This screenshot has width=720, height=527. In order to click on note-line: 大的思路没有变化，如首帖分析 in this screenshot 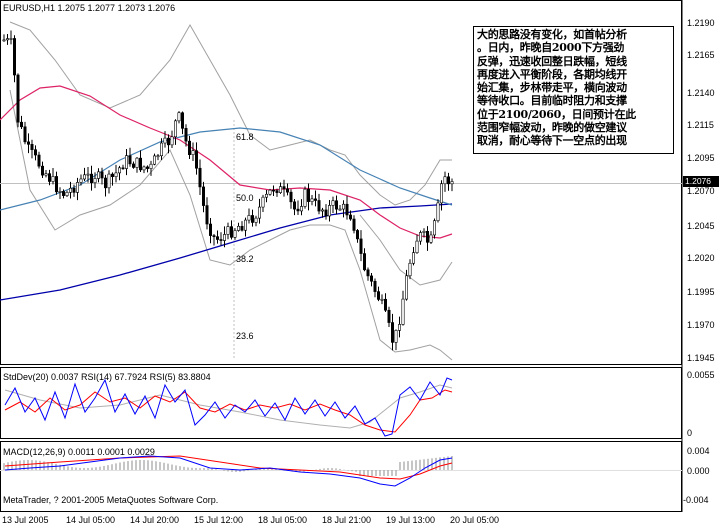, I will do `click(552, 34)`.